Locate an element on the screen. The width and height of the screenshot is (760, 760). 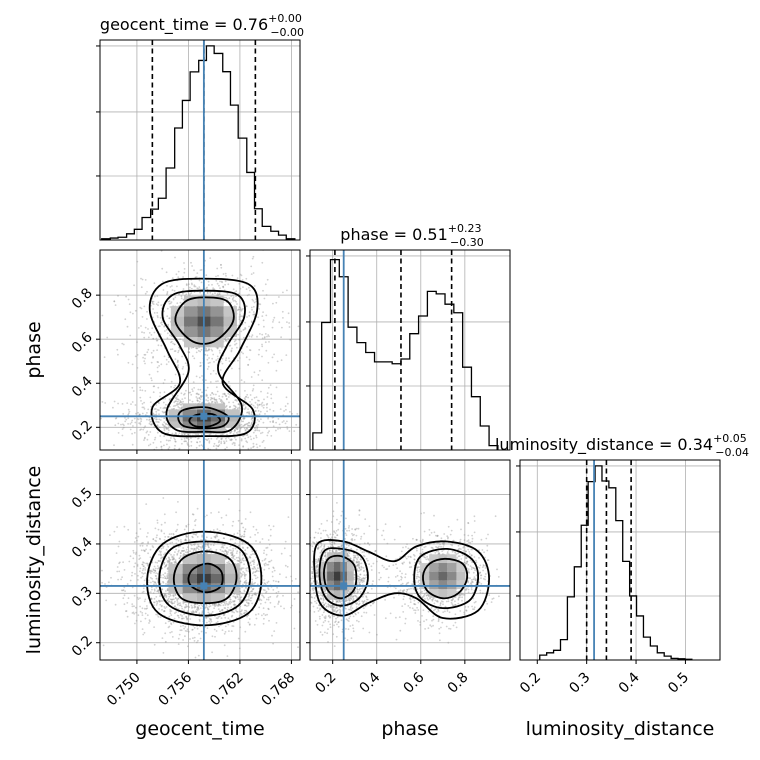
title-luminosity_distance: luminosity_distance = 0.34+0.05 −0.04 is located at coordinates (622, 445).